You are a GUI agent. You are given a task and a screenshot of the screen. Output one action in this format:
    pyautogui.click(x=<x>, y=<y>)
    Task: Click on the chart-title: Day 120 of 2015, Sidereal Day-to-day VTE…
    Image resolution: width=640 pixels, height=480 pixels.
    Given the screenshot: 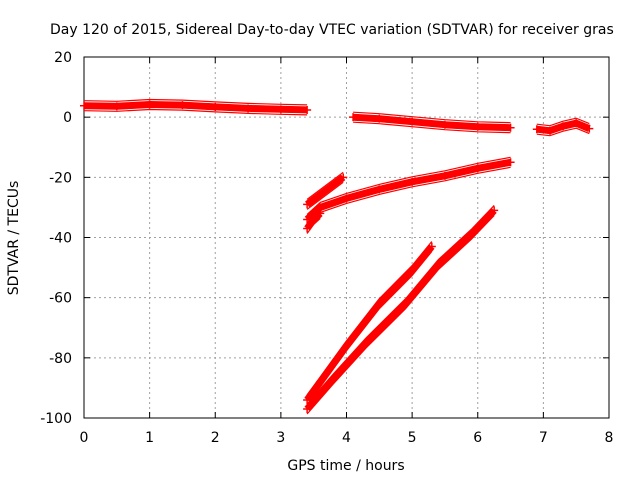 What is the action you would take?
    pyautogui.click(x=332, y=30)
    